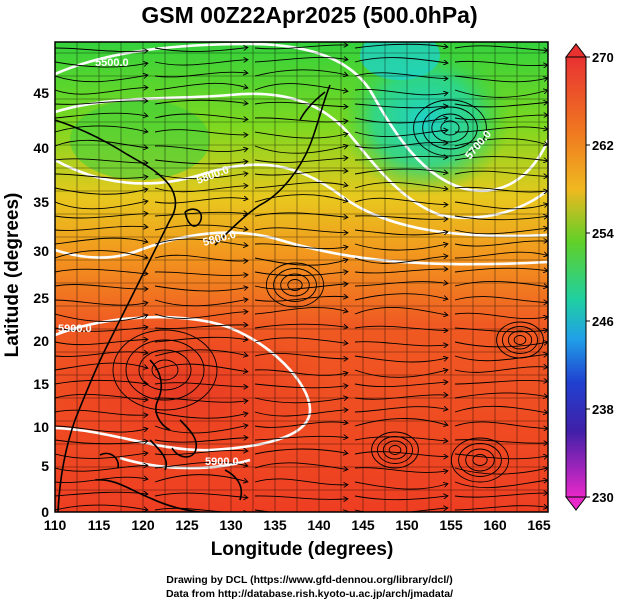 This screenshot has width=619, height=605. Describe the element at coordinates (41, 302) in the screenshot. I see `y-axis-ticks: 0 5 10 15 20 25 30 35 40 45` at that location.